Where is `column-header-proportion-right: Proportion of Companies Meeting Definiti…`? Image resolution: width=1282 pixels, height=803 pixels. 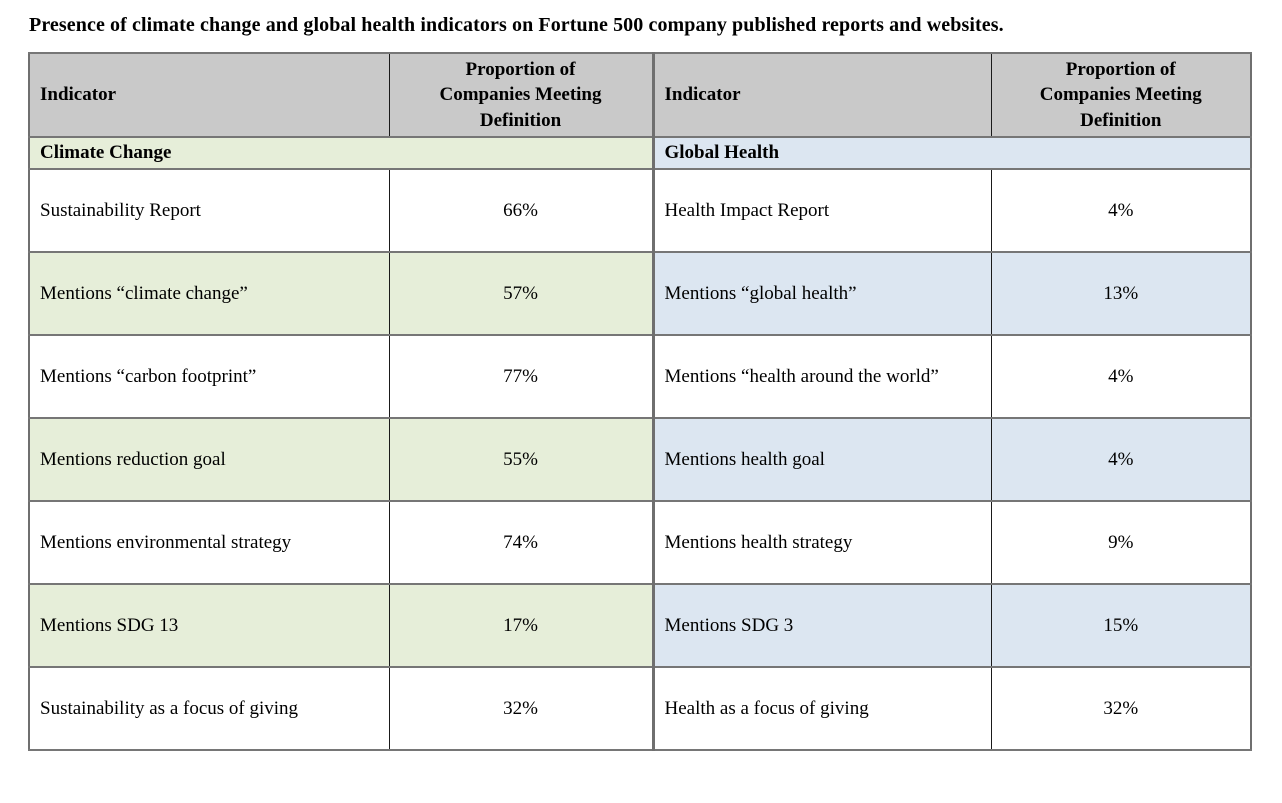
column-header-proportion-right: Proportion of Companies Meeting Definiti… is located at coordinates (1121, 95).